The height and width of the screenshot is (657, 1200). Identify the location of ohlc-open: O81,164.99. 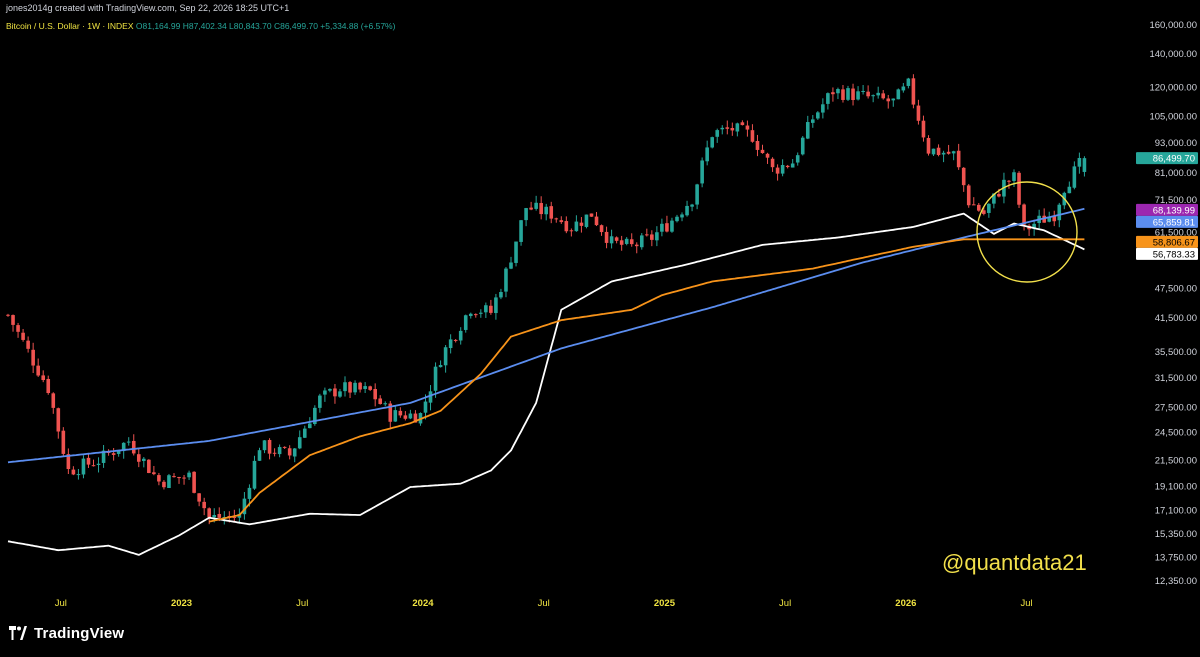
(158, 26).